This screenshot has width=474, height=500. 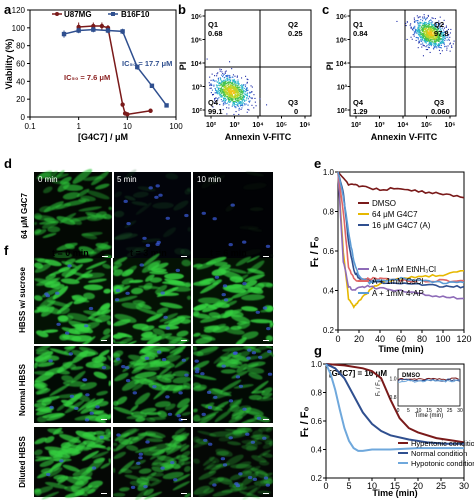 What do you see at coordinates (197, 64) in the screenshot?
I see `y-tick-label: 10⁴` at bounding box center [197, 64].